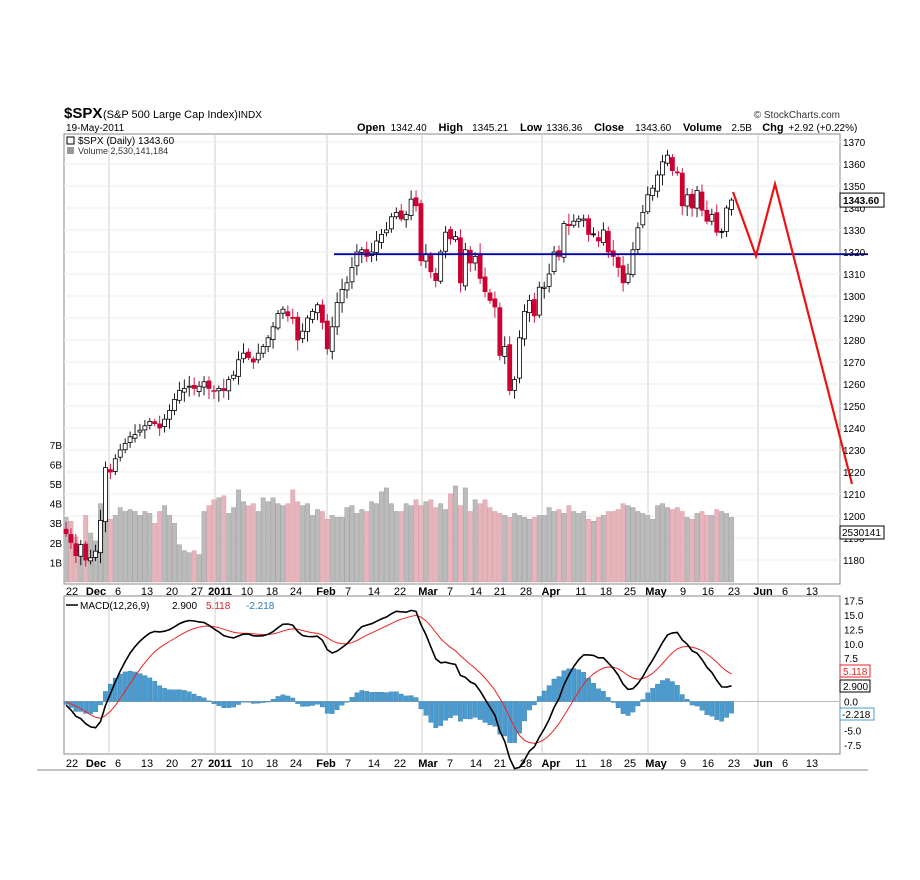 The height and width of the screenshot is (880, 920). I want to click on date-tick-label-1-7: 10, so click(247, 764).